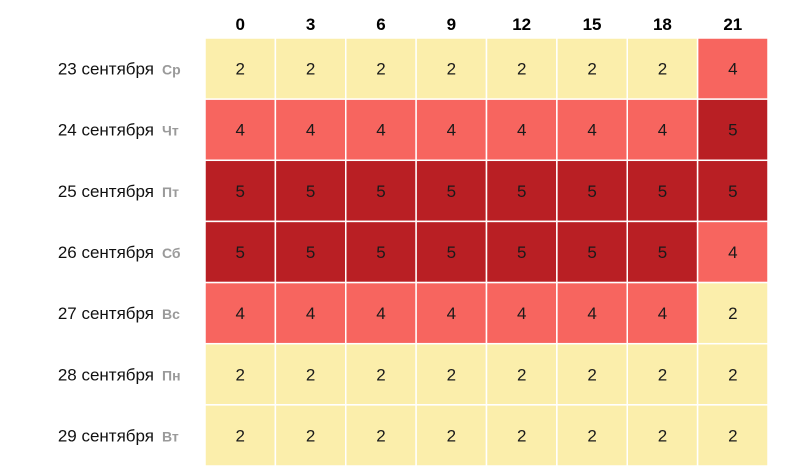 This screenshot has height=466, width=800. Describe the element at coordinates (521, 24) in the screenshot. I see `hour-label: 12` at that location.